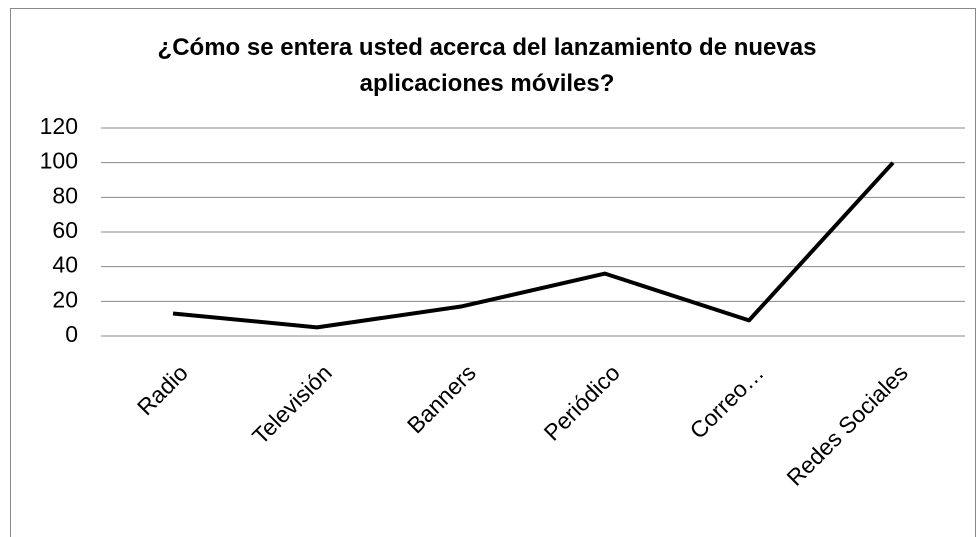 This screenshot has height=537, width=977. I want to click on y-tick-label: 20, so click(65, 299).